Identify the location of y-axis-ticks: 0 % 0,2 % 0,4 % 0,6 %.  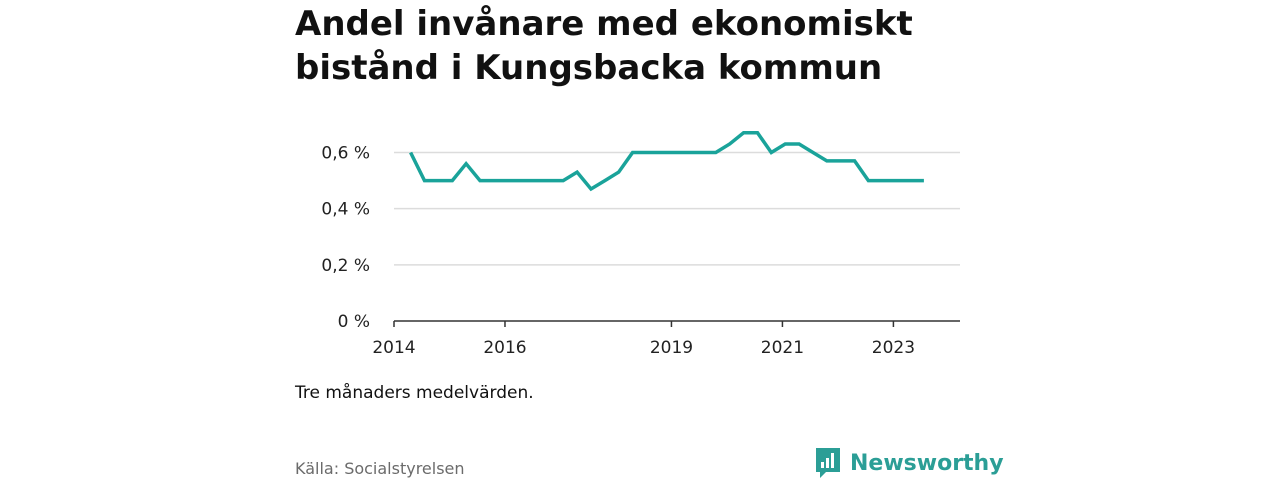
(345, 237).